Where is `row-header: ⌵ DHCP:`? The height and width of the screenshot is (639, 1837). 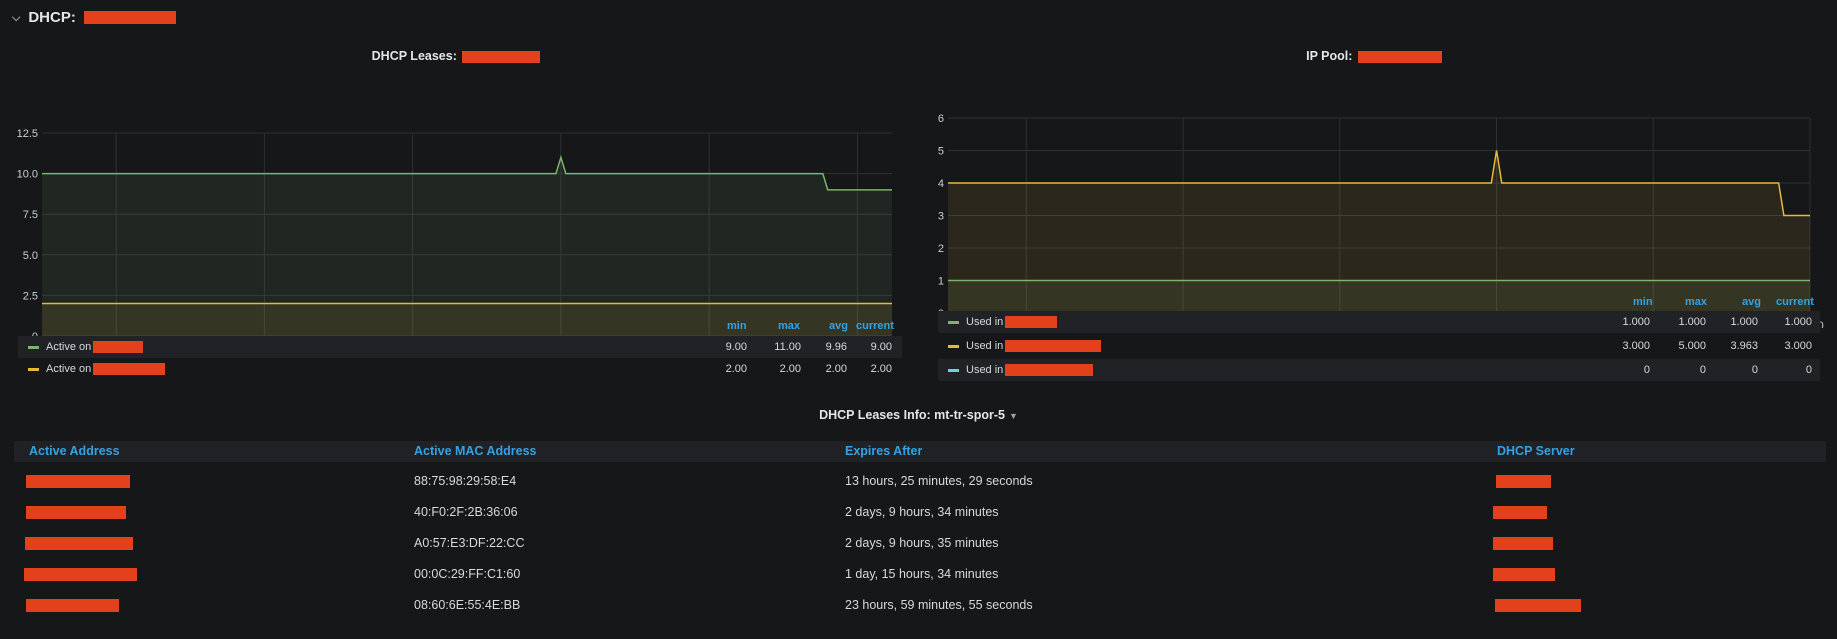
row-header: ⌵ DHCP: is located at coordinates (94, 17).